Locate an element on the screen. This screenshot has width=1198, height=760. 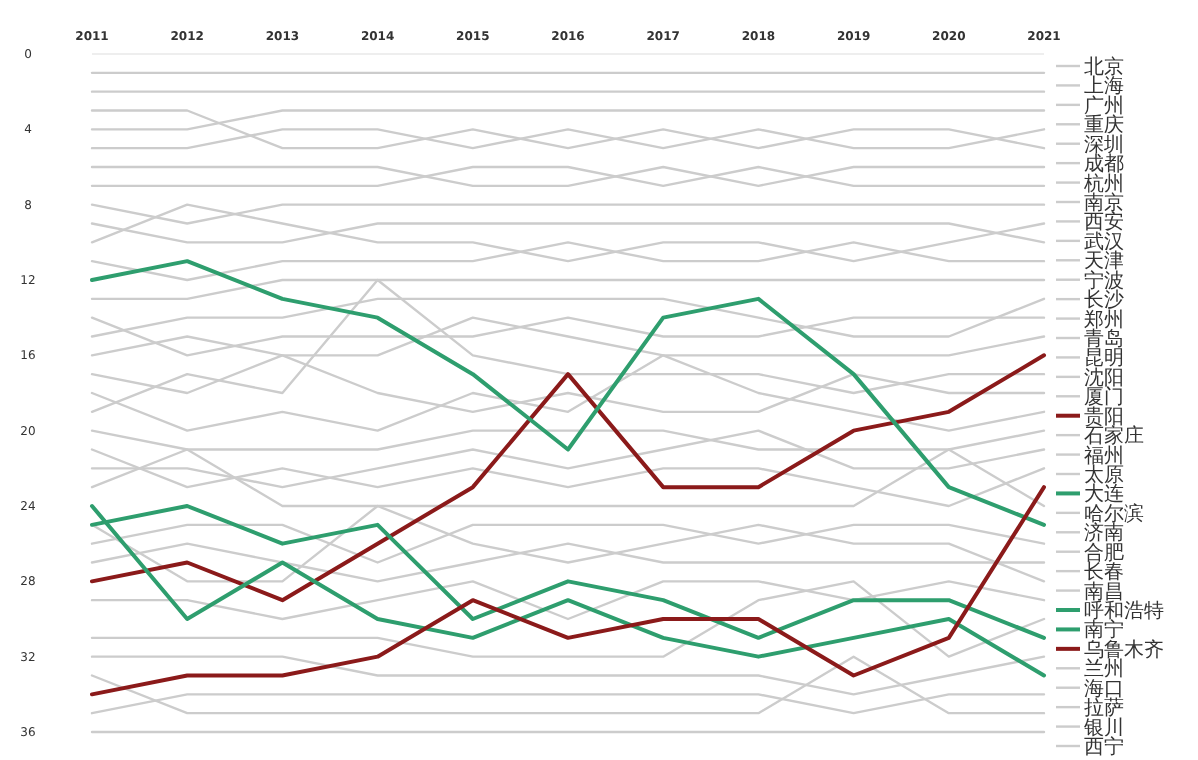
legend-label: 济南 is located at coordinates (1104, 533).